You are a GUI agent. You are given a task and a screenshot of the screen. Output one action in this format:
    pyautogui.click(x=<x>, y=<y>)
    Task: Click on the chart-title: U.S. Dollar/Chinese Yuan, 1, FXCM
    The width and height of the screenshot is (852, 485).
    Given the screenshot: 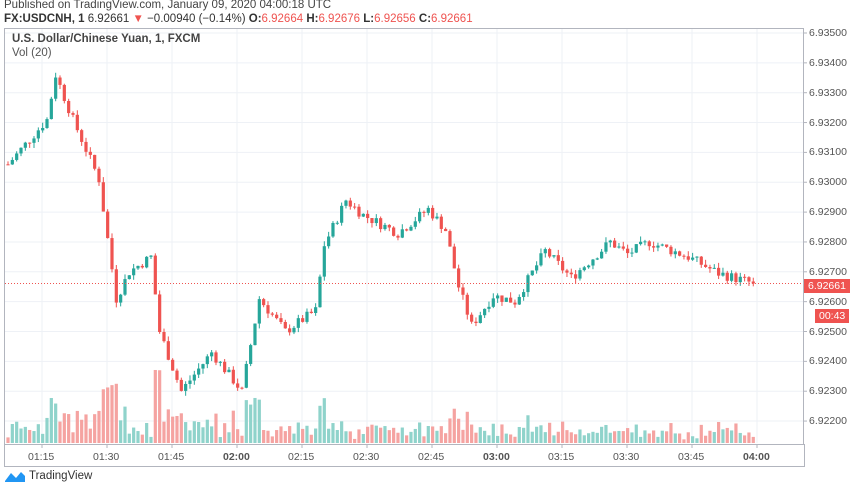 What is the action you would take?
    pyautogui.click(x=106, y=39)
    